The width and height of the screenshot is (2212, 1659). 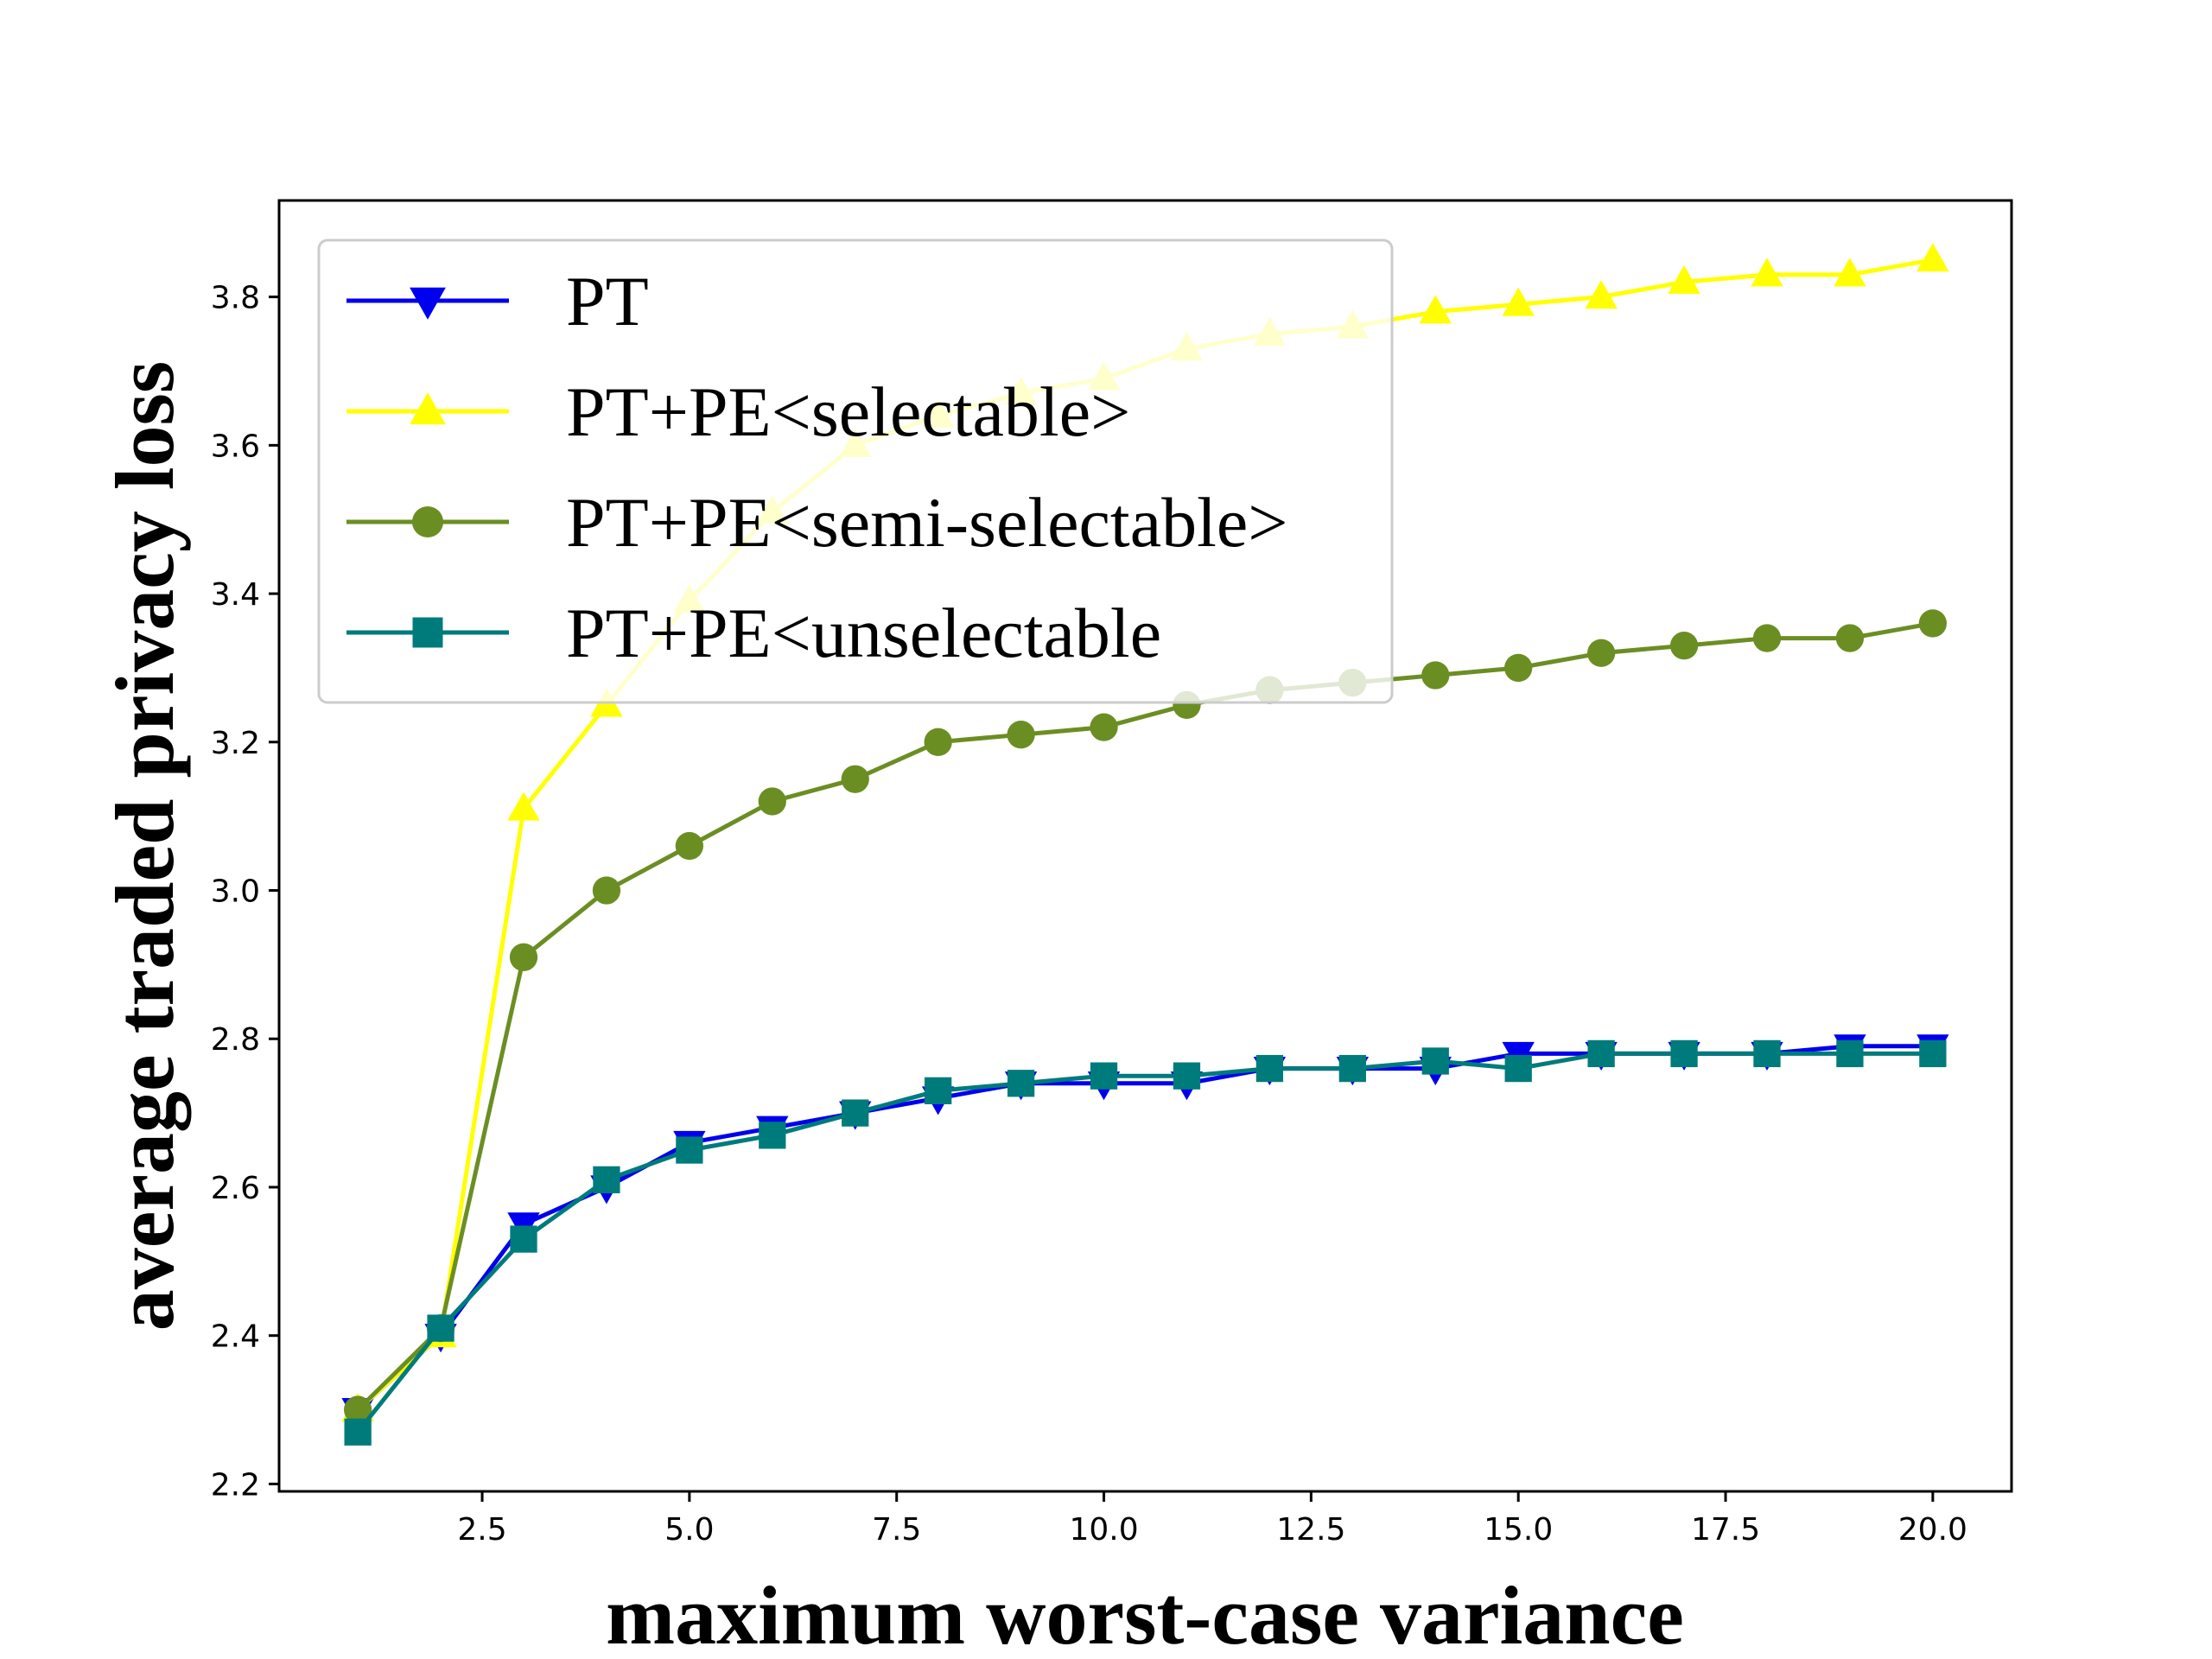 What do you see at coordinates (897, 1530) in the screenshot?
I see `x-tick-label: 7.5` at bounding box center [897, 1530].